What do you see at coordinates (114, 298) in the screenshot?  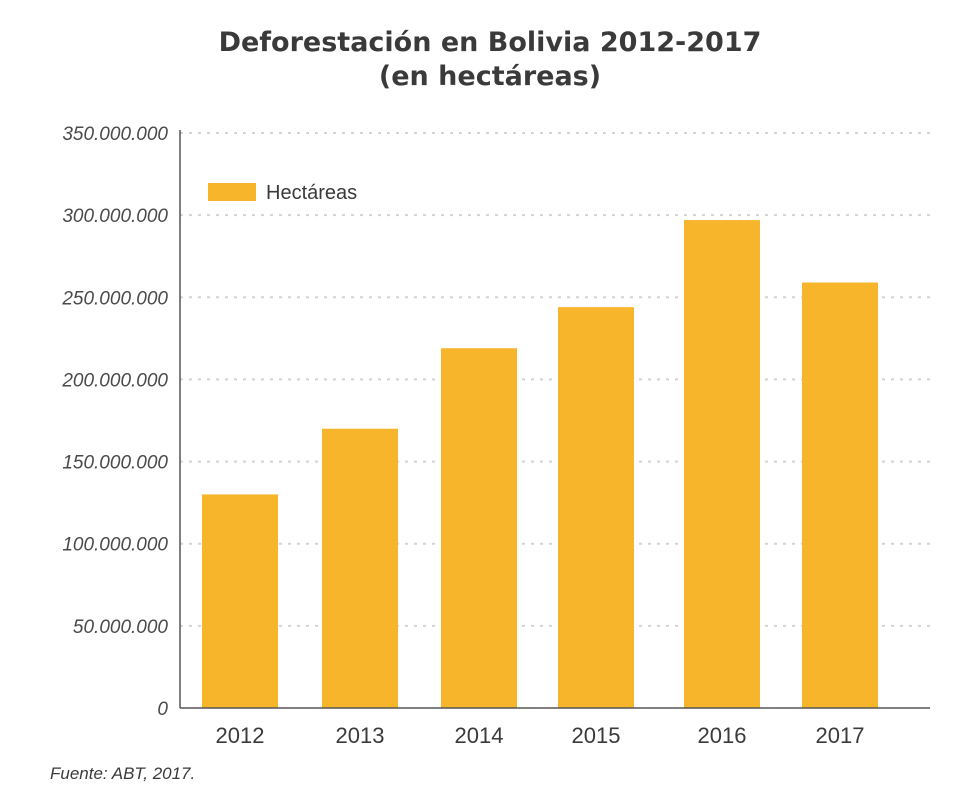 I see `y-tick-label: 250.000.000` at bounding box center [114, 298].